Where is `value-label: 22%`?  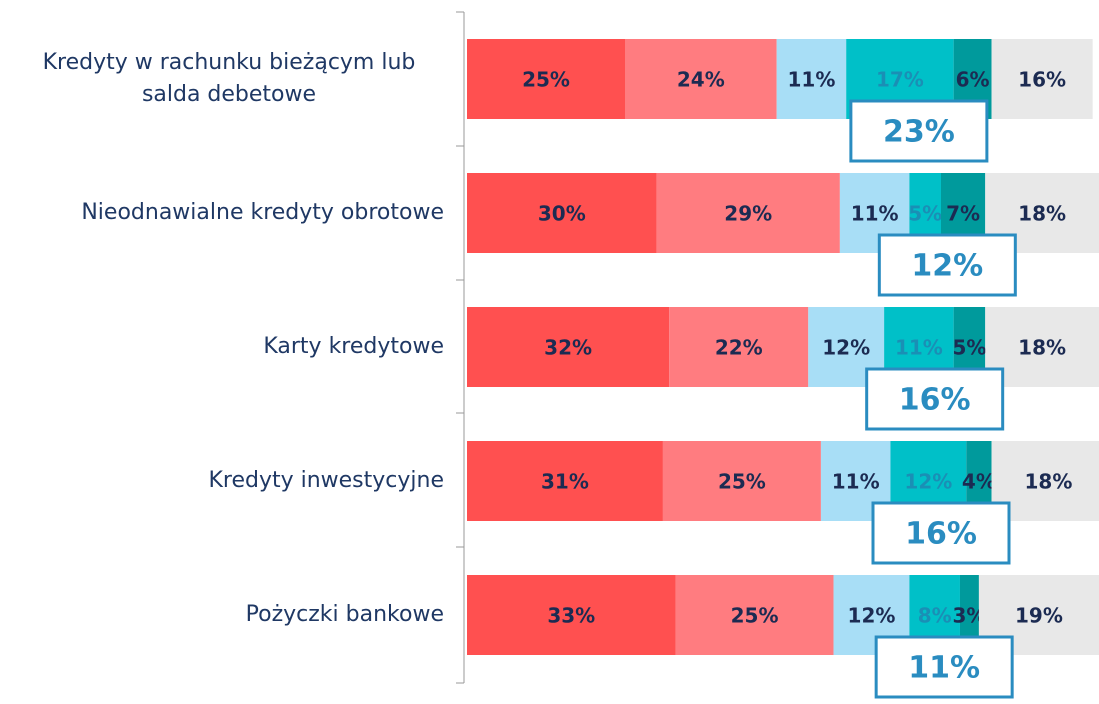
value-label: 22% is located at coordinates (739, 348).